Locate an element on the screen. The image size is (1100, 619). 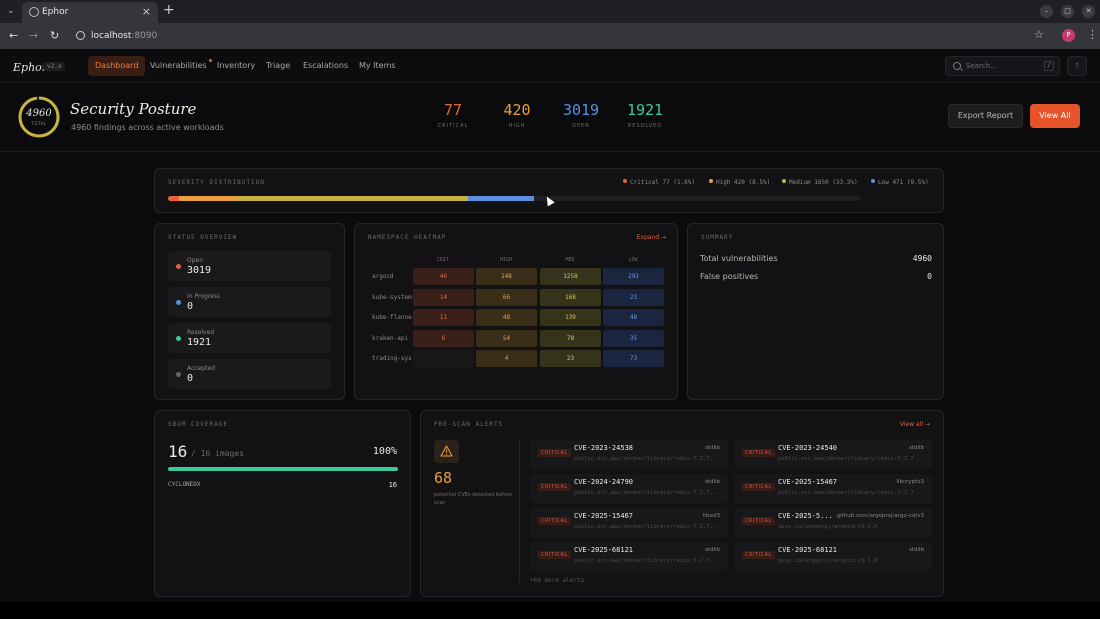
heatmap-expand-link: Expand → is located at coordinates (651, 237).